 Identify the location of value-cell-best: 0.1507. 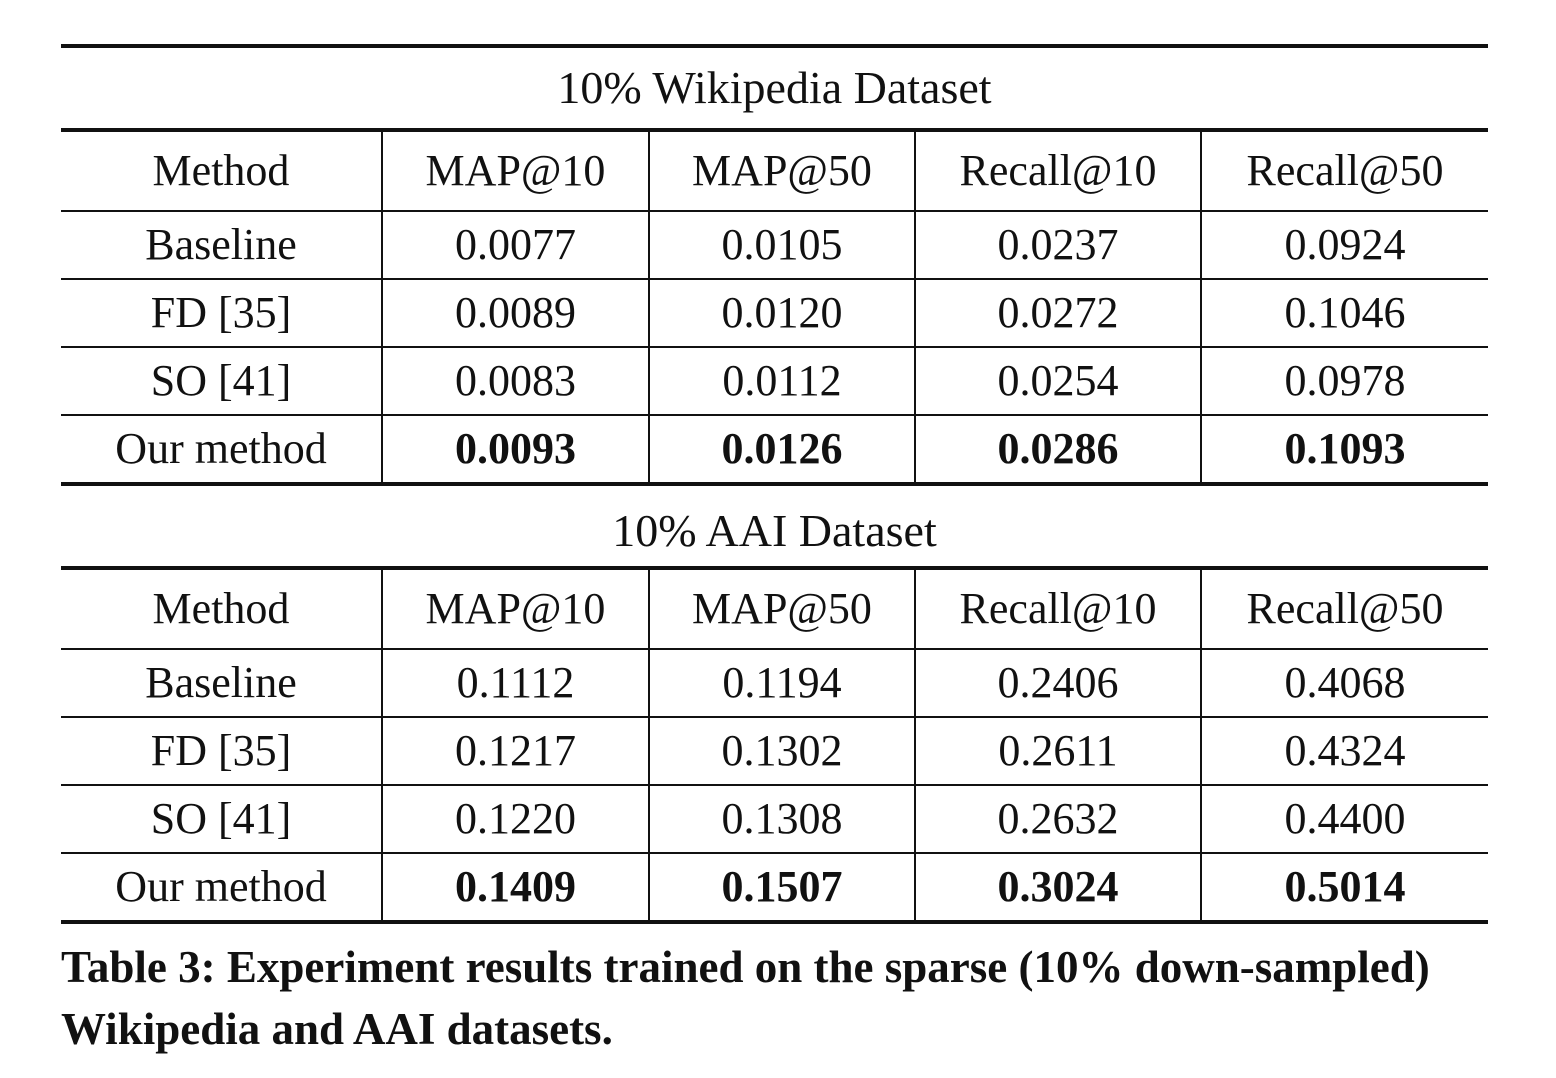
(781, 886).